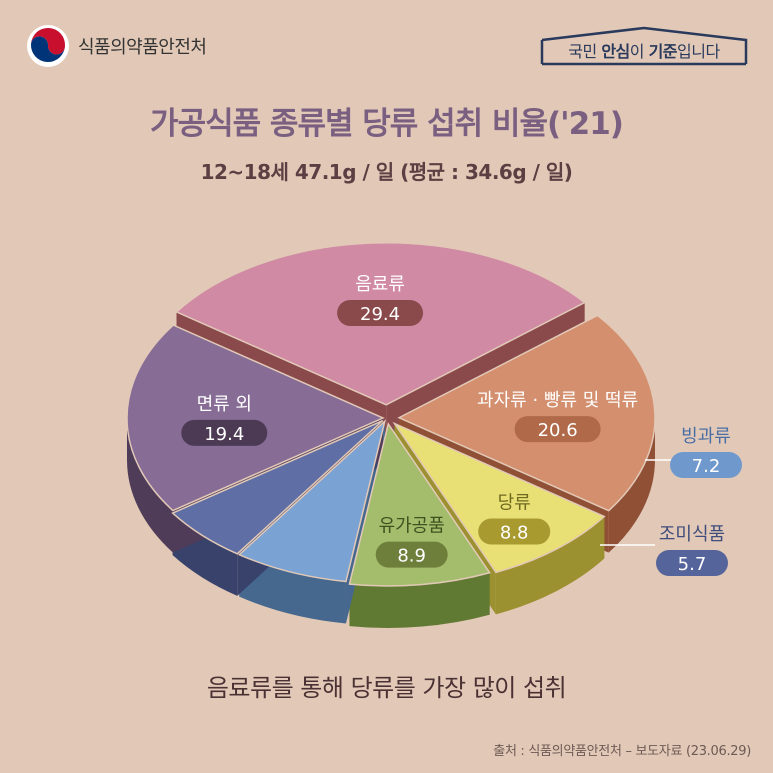 The width and height of the screenshot is (773, 773). I want to click on slice-2-top, so click(499, 497).